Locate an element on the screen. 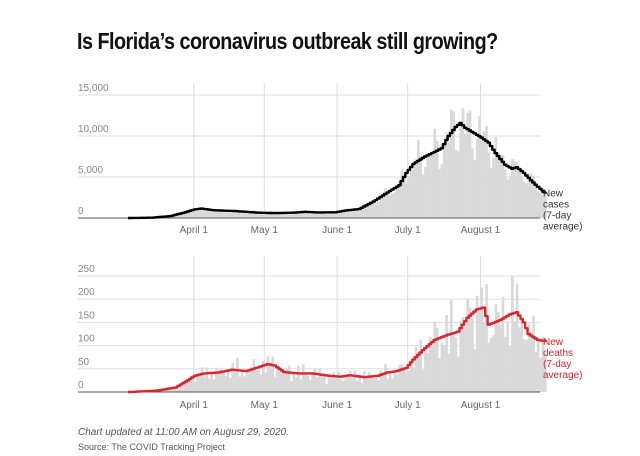 The width and height of the screenshot is (640, 456). y-tick-label: 50 is located at coordinates (84, 362).